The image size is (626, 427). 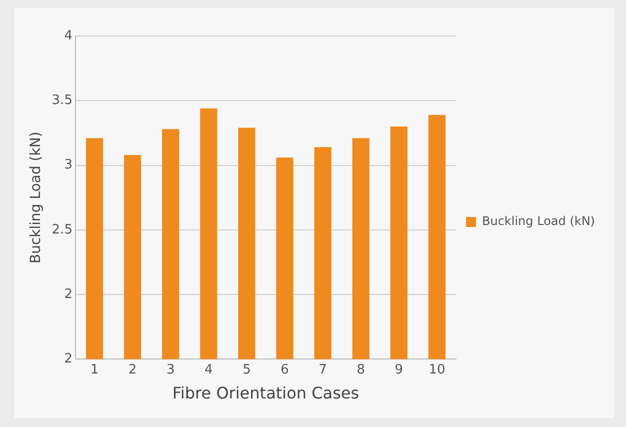 I want to click on x-tick-label: 3, so click(x=170, y=370).